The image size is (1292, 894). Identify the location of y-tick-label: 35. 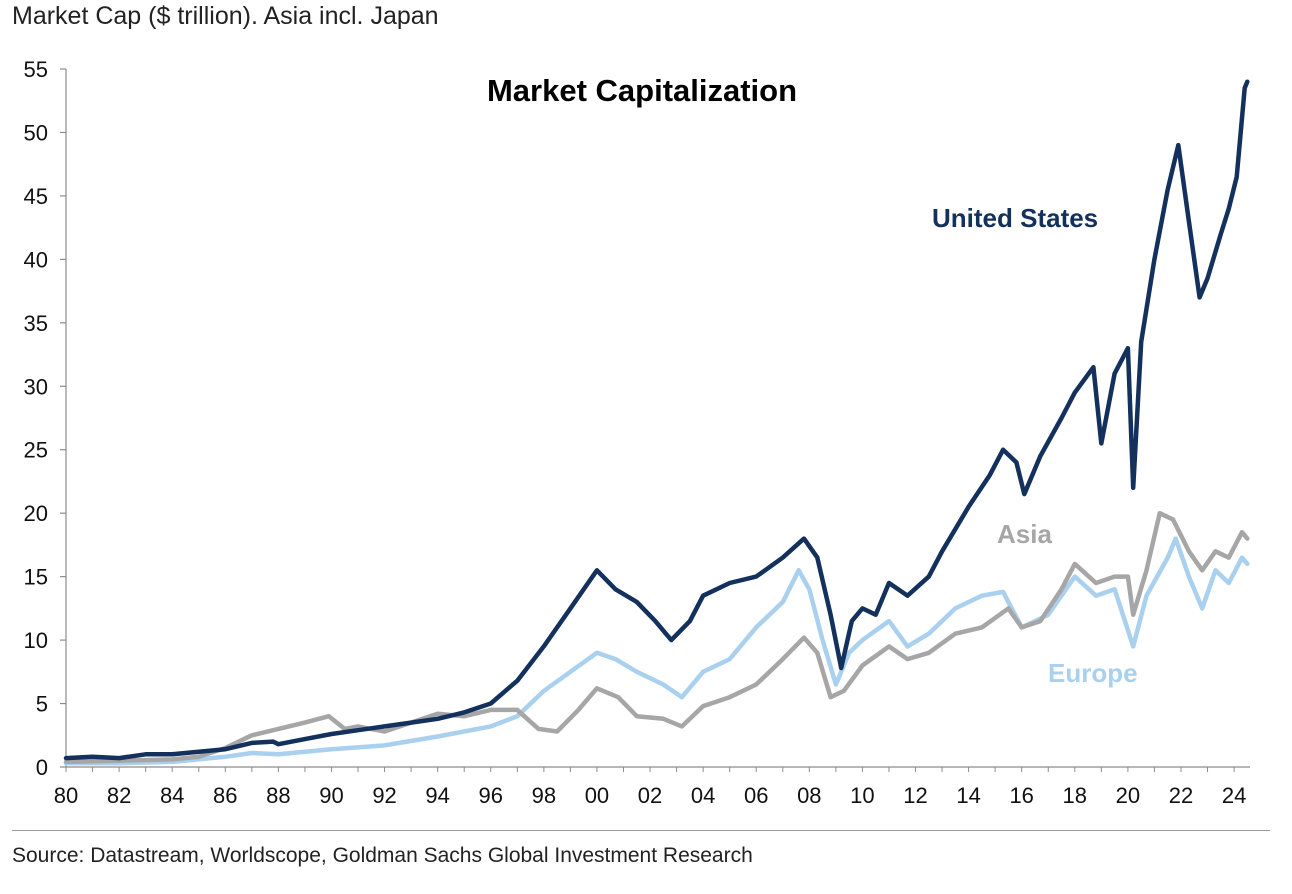
(36, 323).